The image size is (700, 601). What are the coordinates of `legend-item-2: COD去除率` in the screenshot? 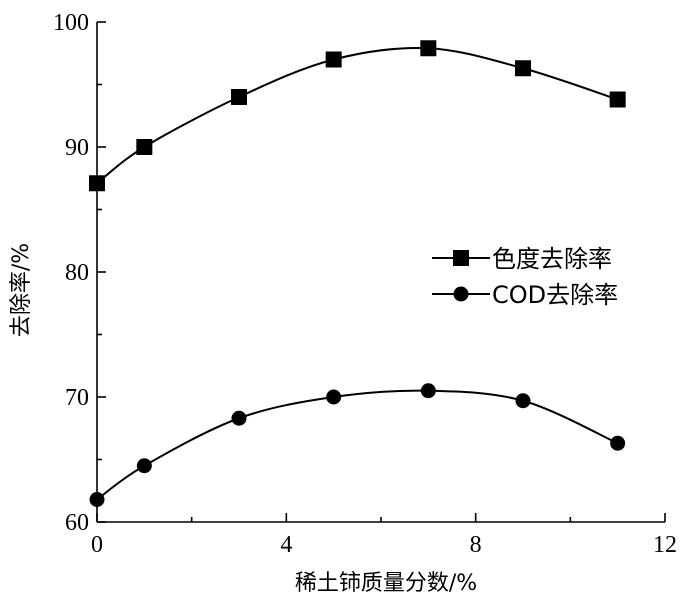 It's located at (525, 295).